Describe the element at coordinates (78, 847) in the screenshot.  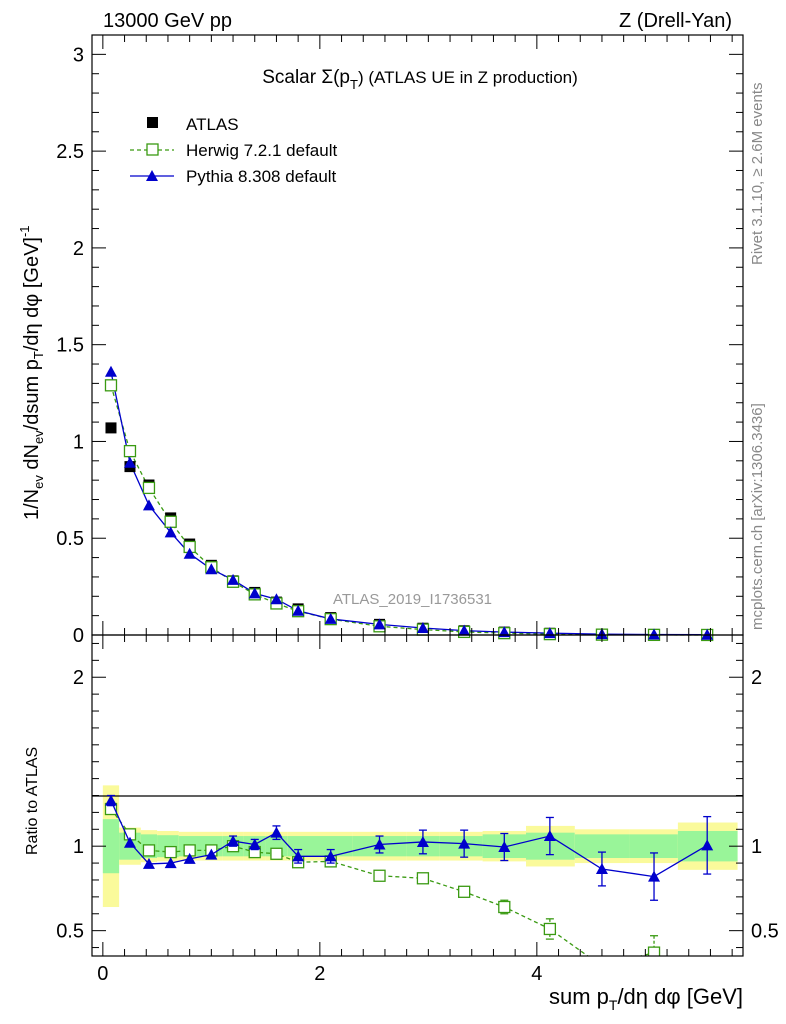
I see `ratio-ytick-label: 1` at that location.